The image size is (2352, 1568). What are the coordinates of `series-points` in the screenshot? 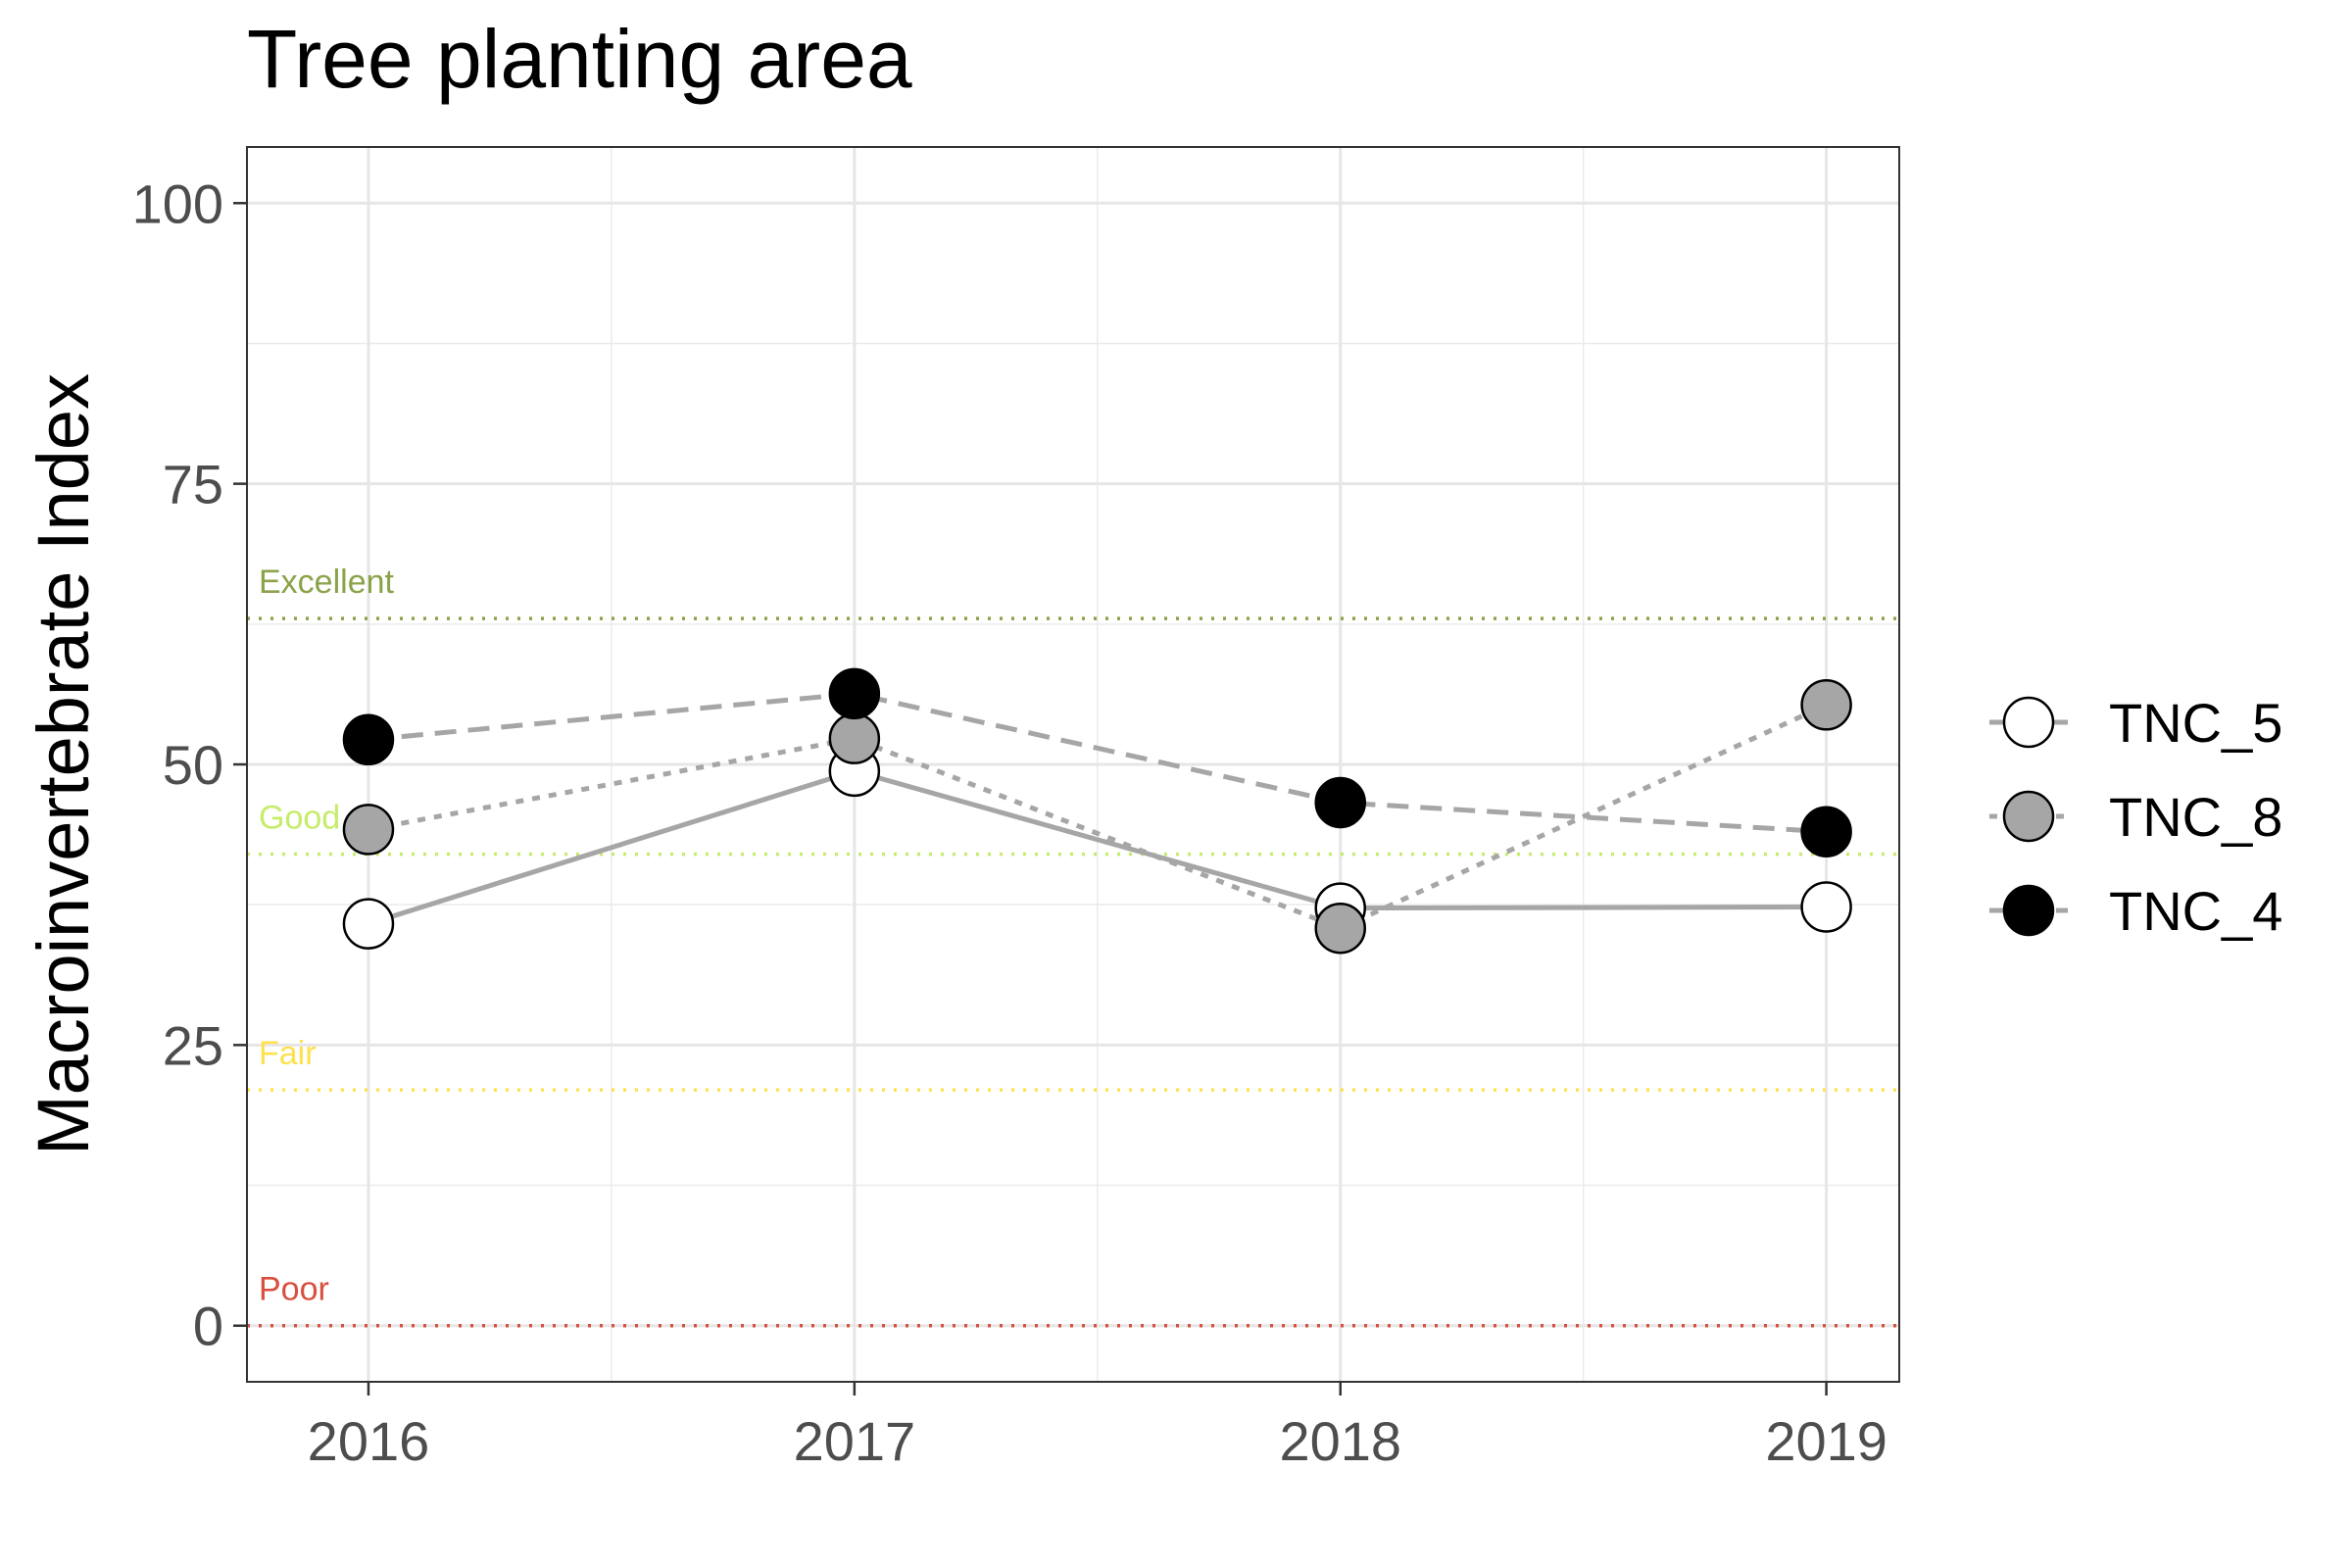 It's located at (1097, 811).